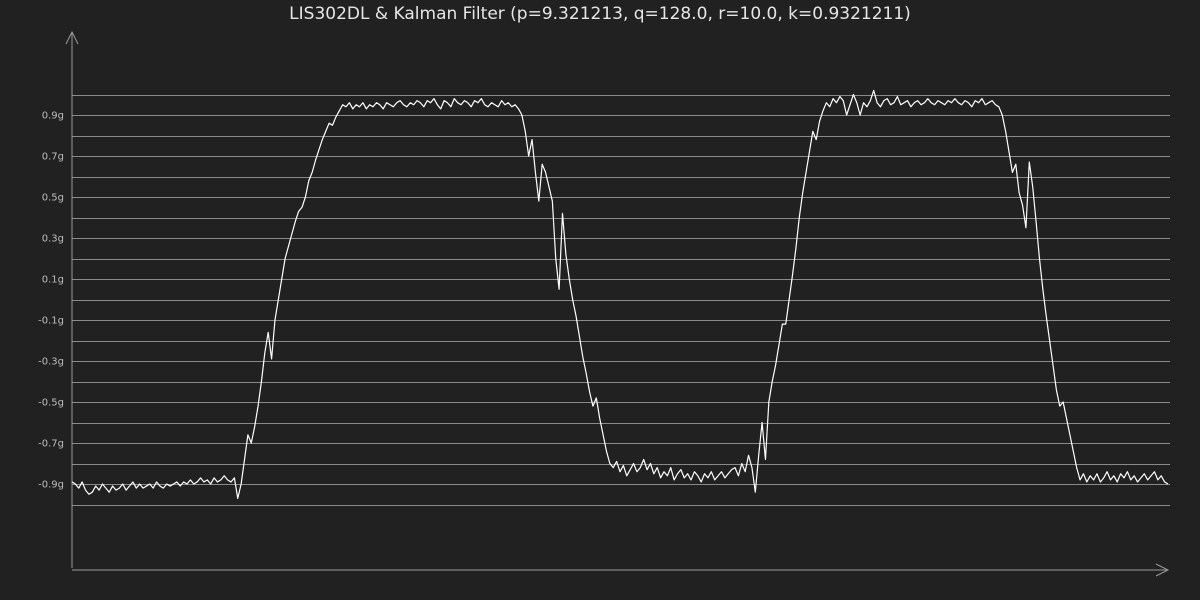  Describe the element at coordinates (1162, 570) in the screenshot. I see `x-axis-arrow-icon` at that location.